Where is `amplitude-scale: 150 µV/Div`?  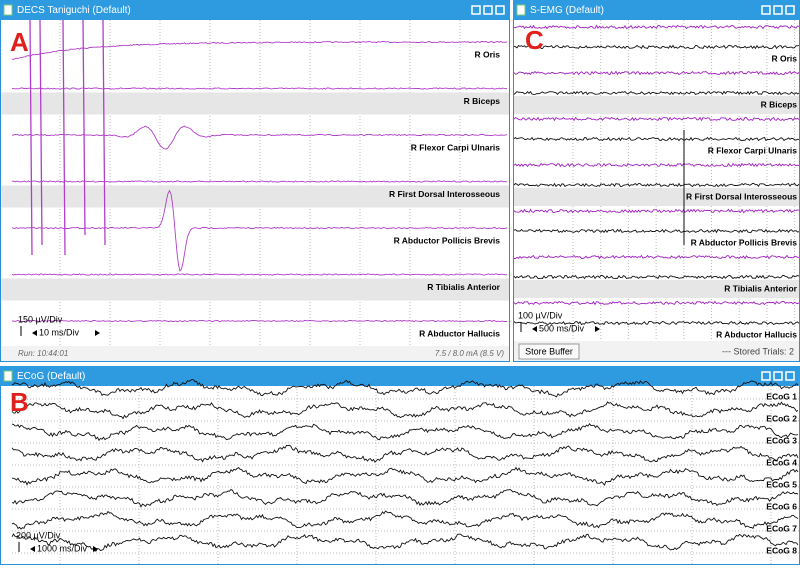 amplitude-scale: 150 µV/Div is located at coordinates (40, 319).